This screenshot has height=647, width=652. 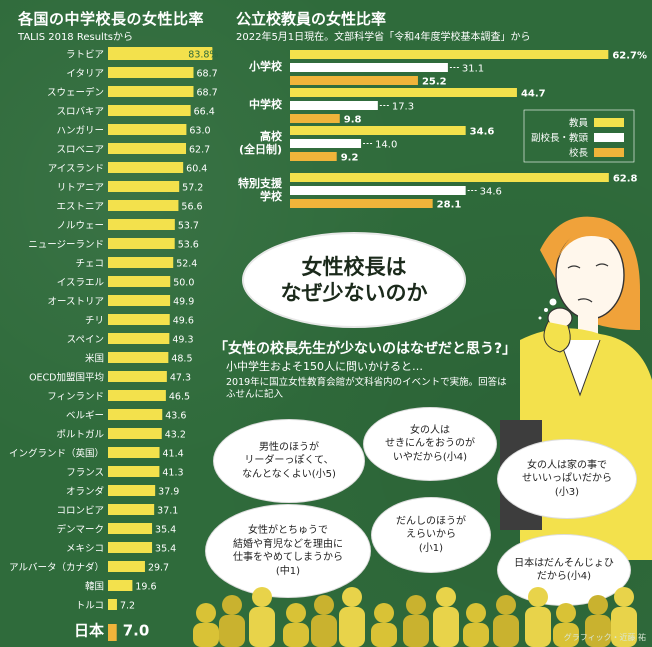 I want to click on category-label: オーストリア, so click(x=75, y=302).